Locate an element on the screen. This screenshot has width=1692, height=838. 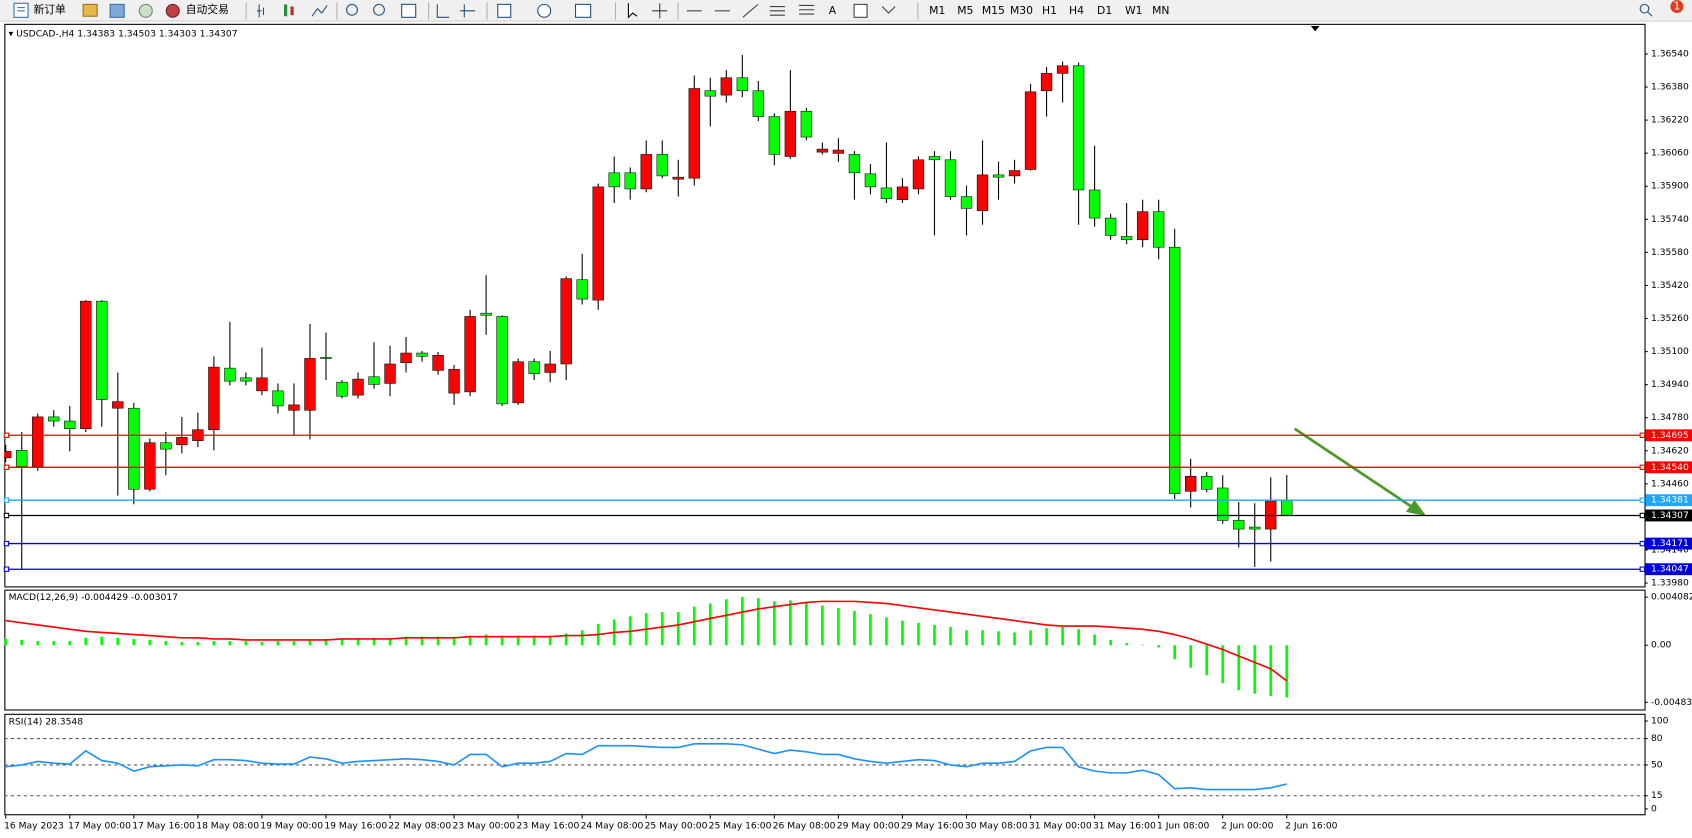
arrows-tool is located at coordinates (888, 10).